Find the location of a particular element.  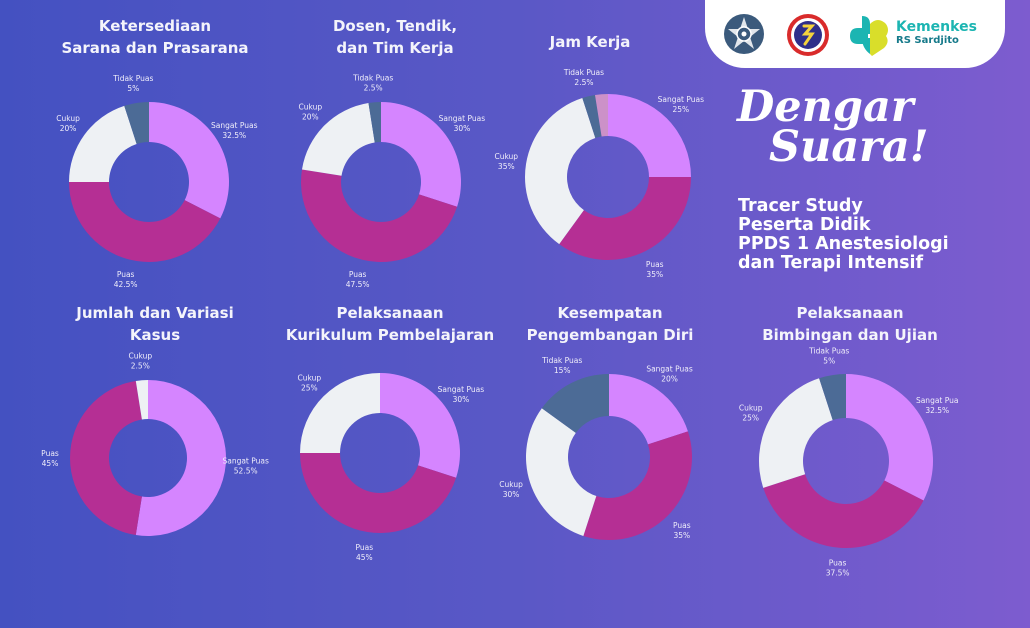

kemenkes-wordmark: Kemenkes RS Sardjito is located at coordinates (936, 33).